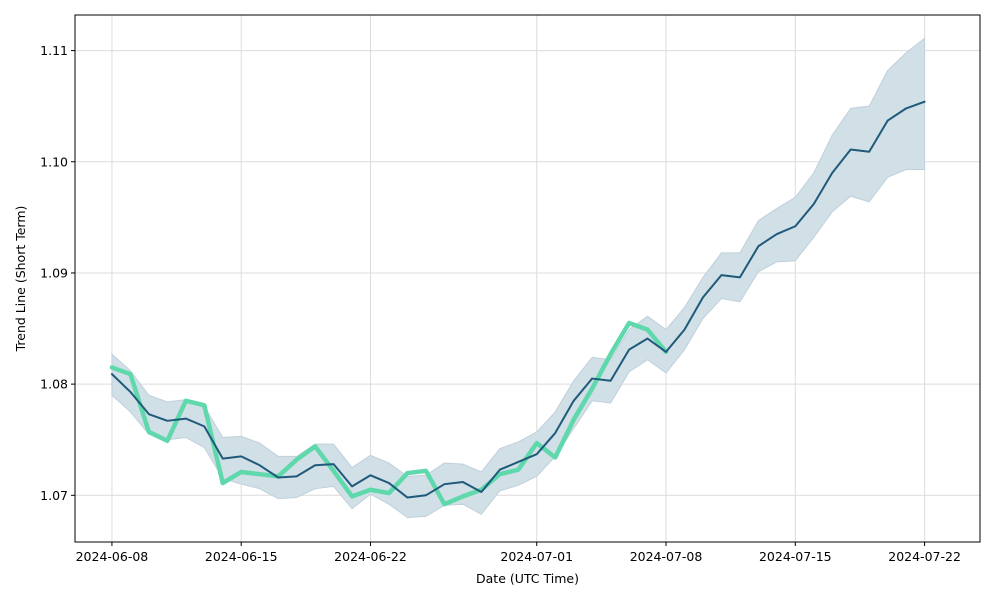 Image resolution: width=1000 pixels, height=600 pixels. What do you see at coordinates (795, 556) in the screenshot?
I see `x-tick-label: 2024-07-15` at bounding box center [795, 556].